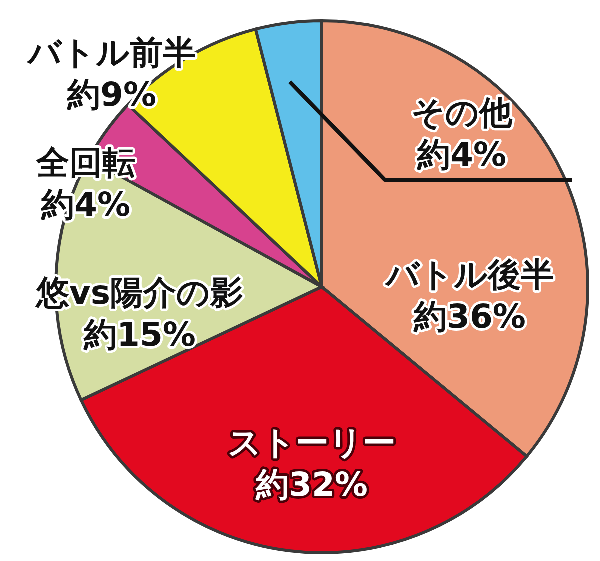  I want to click on data-label: 約4%, so click(461, 154).